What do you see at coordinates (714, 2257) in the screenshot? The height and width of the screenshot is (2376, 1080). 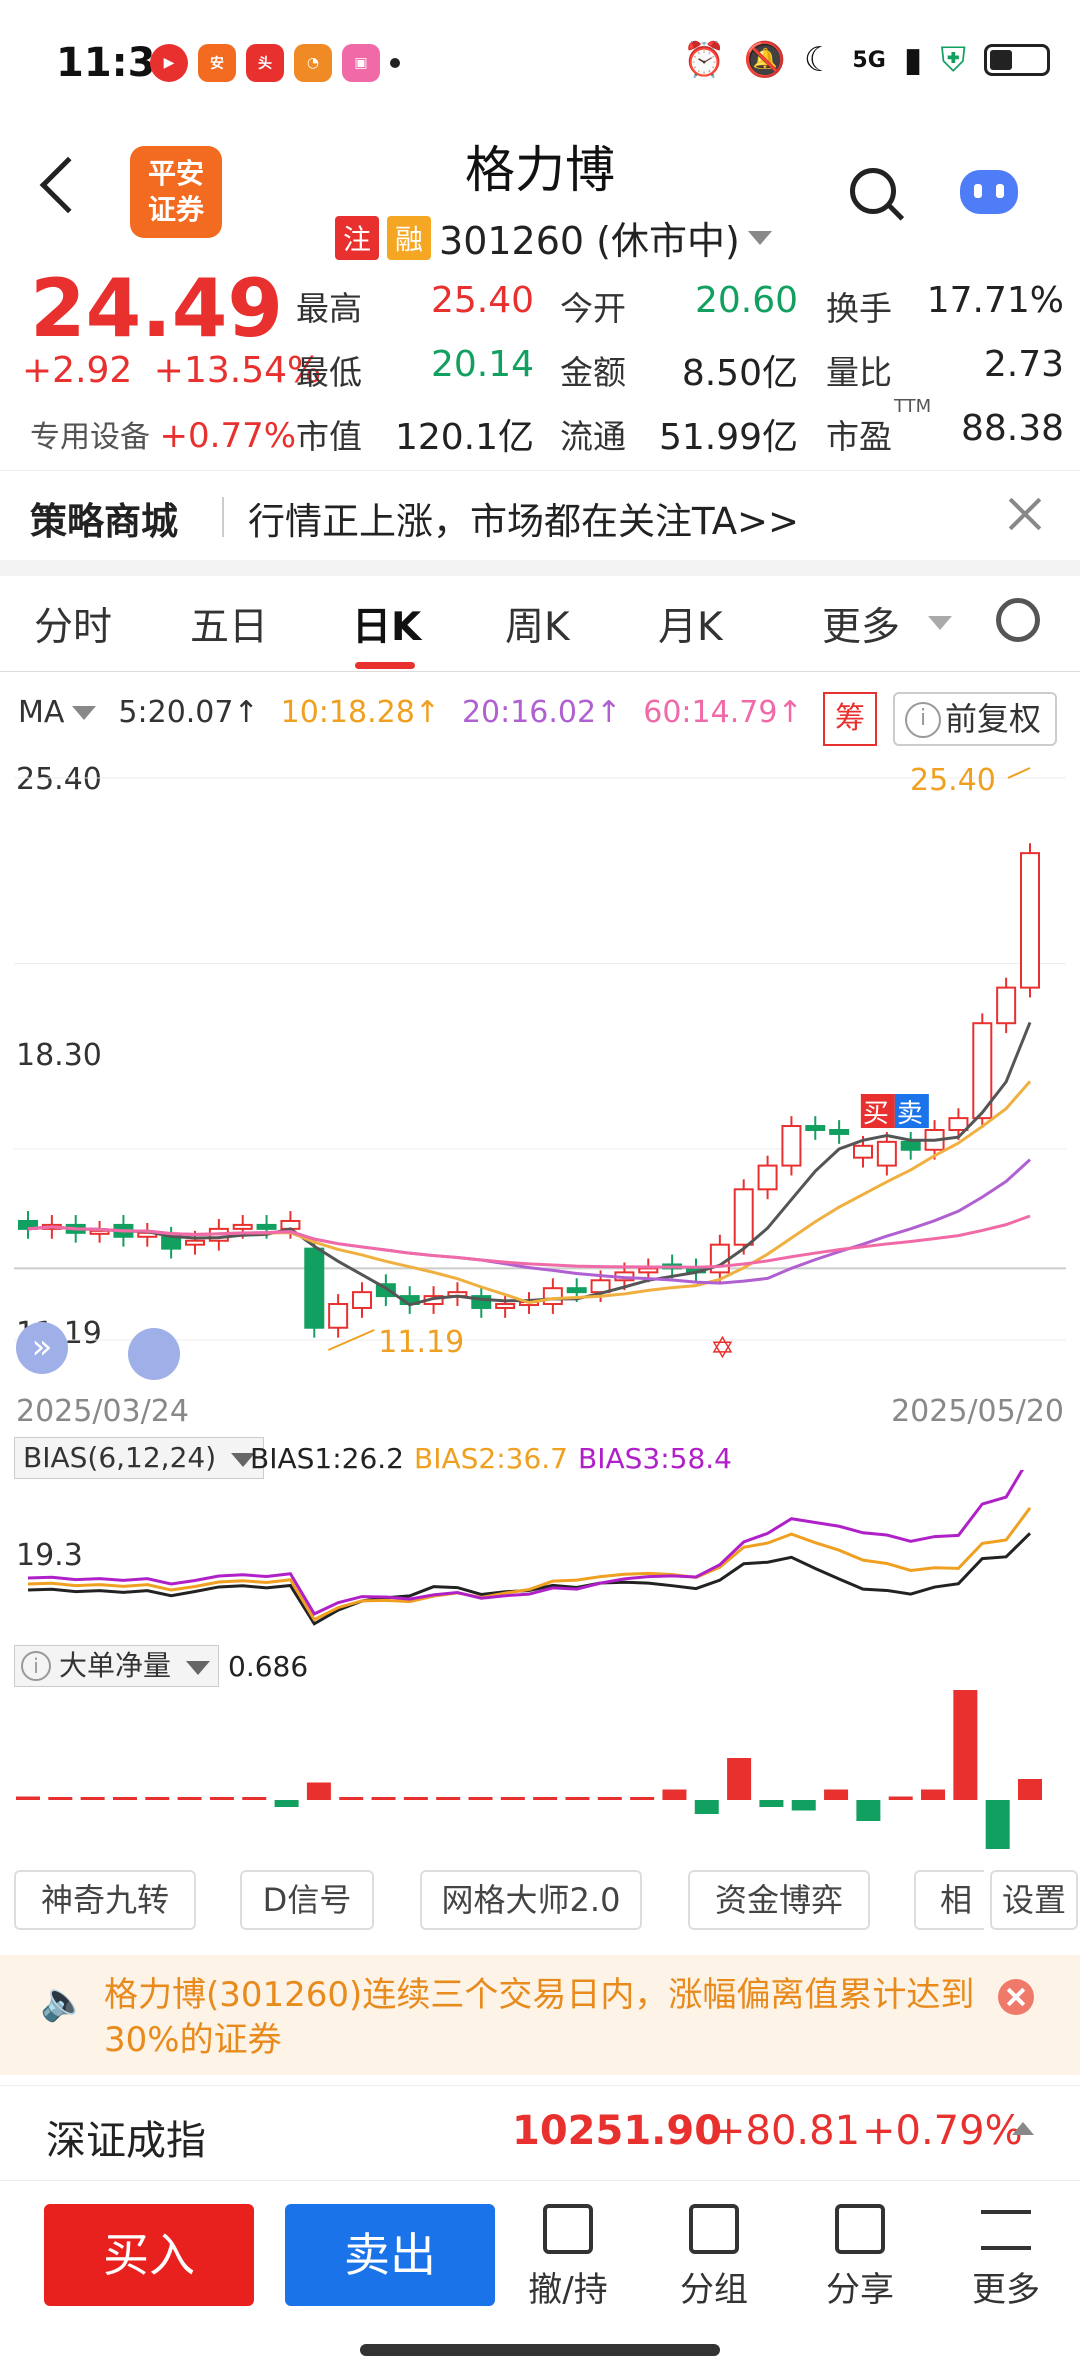 I see `nav-group: 分组` at bounding box center [714, 2257].